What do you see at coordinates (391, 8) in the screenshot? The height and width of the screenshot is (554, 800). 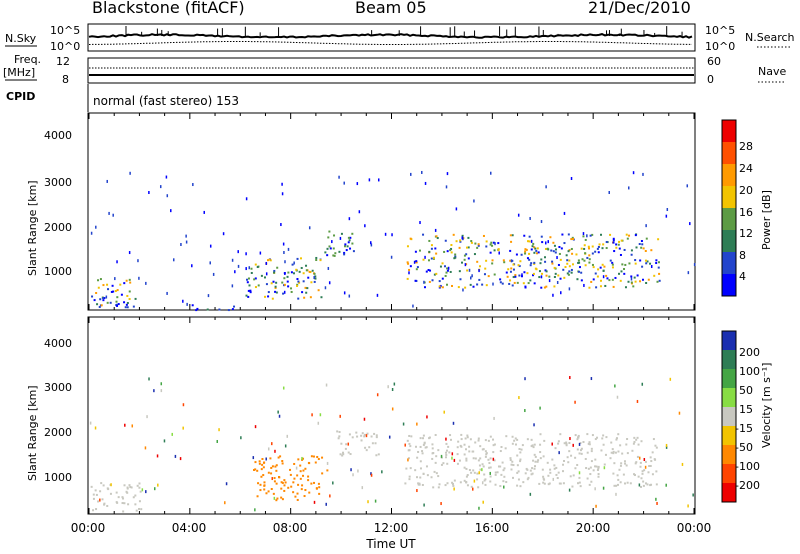 I see `beam-label: Beam 05` at bounding box center [391, 8].